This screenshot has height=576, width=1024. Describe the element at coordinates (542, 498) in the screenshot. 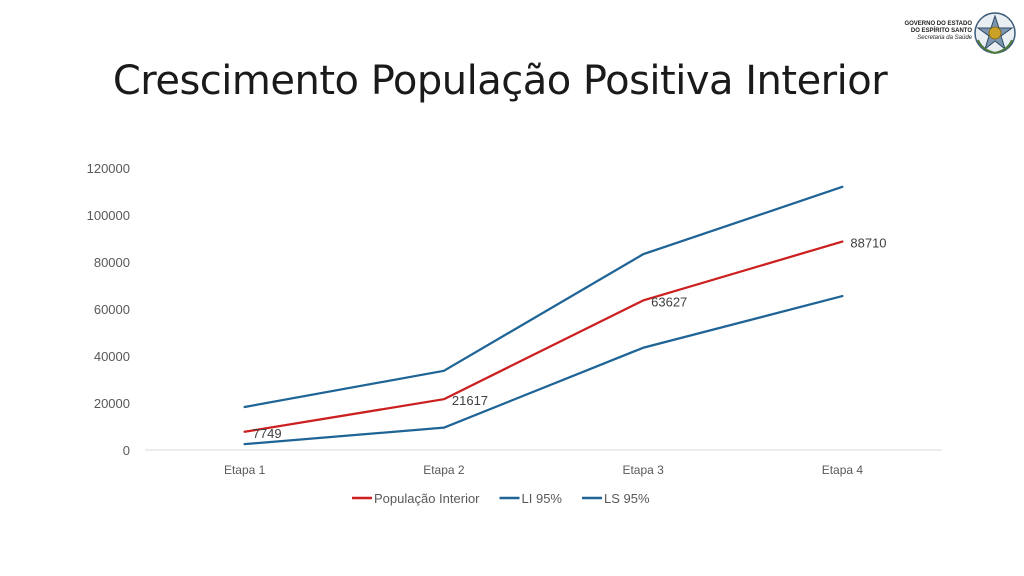

I see `legend-label-1: LI 95%` at that location.